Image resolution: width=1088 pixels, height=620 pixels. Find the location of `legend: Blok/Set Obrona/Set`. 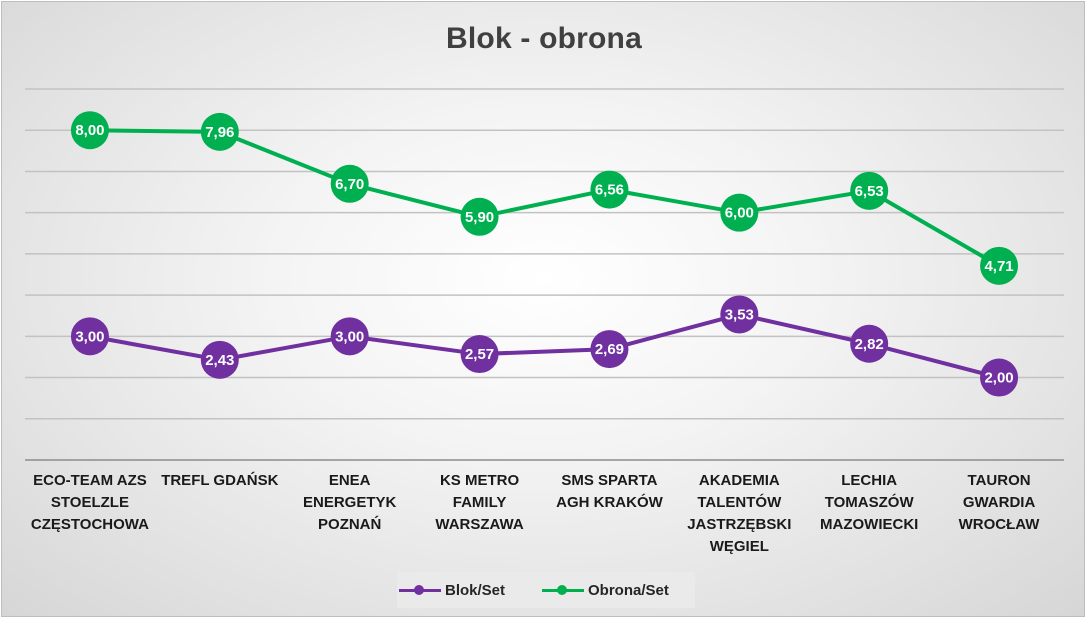

legend: Blok/Set Obrona/Set is located at coordinates (546, 590).